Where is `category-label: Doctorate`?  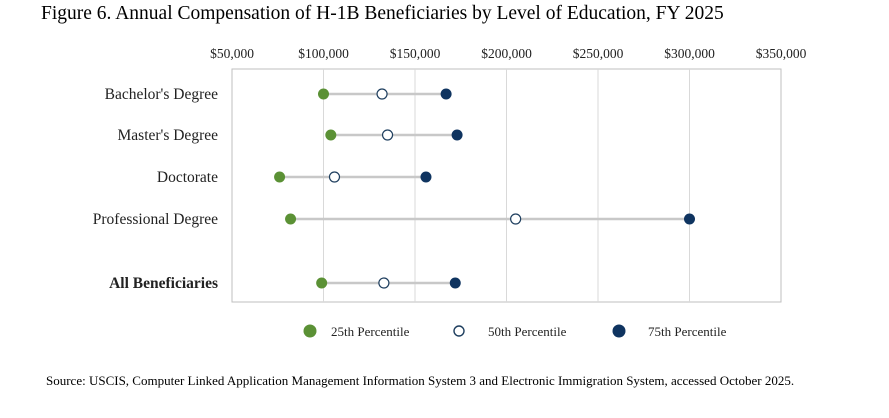 category-label: Doctorate is located at coordinates (187, 177).